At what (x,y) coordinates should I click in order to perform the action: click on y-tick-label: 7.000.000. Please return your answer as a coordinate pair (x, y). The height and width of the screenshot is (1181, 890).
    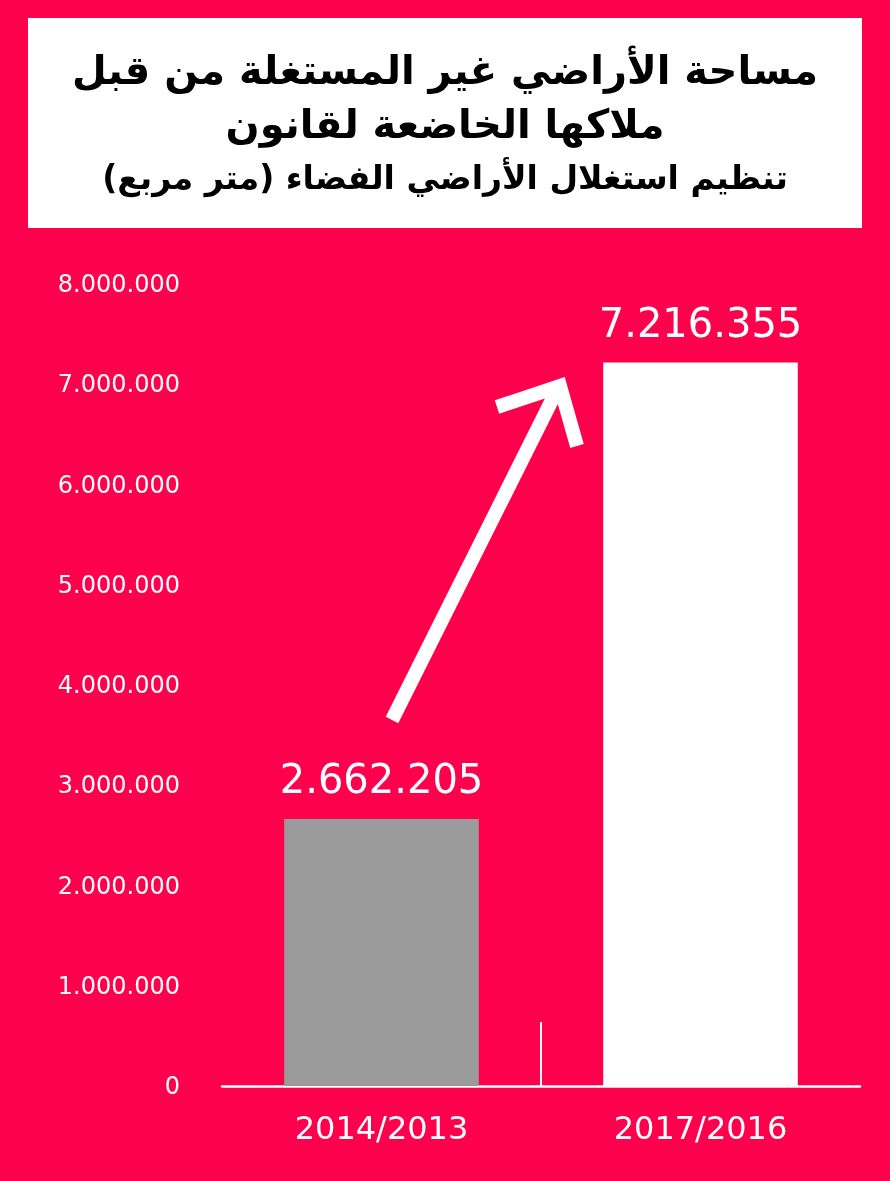
    Looking at the image, I should click on (118, 384).